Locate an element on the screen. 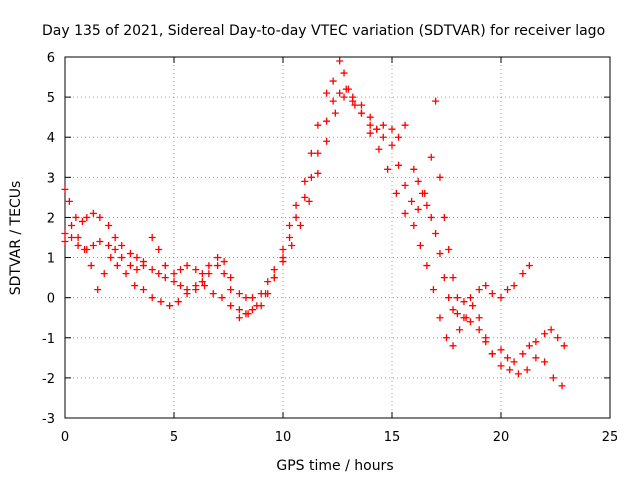 This screenshot has width=640, height=480. y-axis-label: SDTVAR / TECUs is located at coordinates (16, 238).